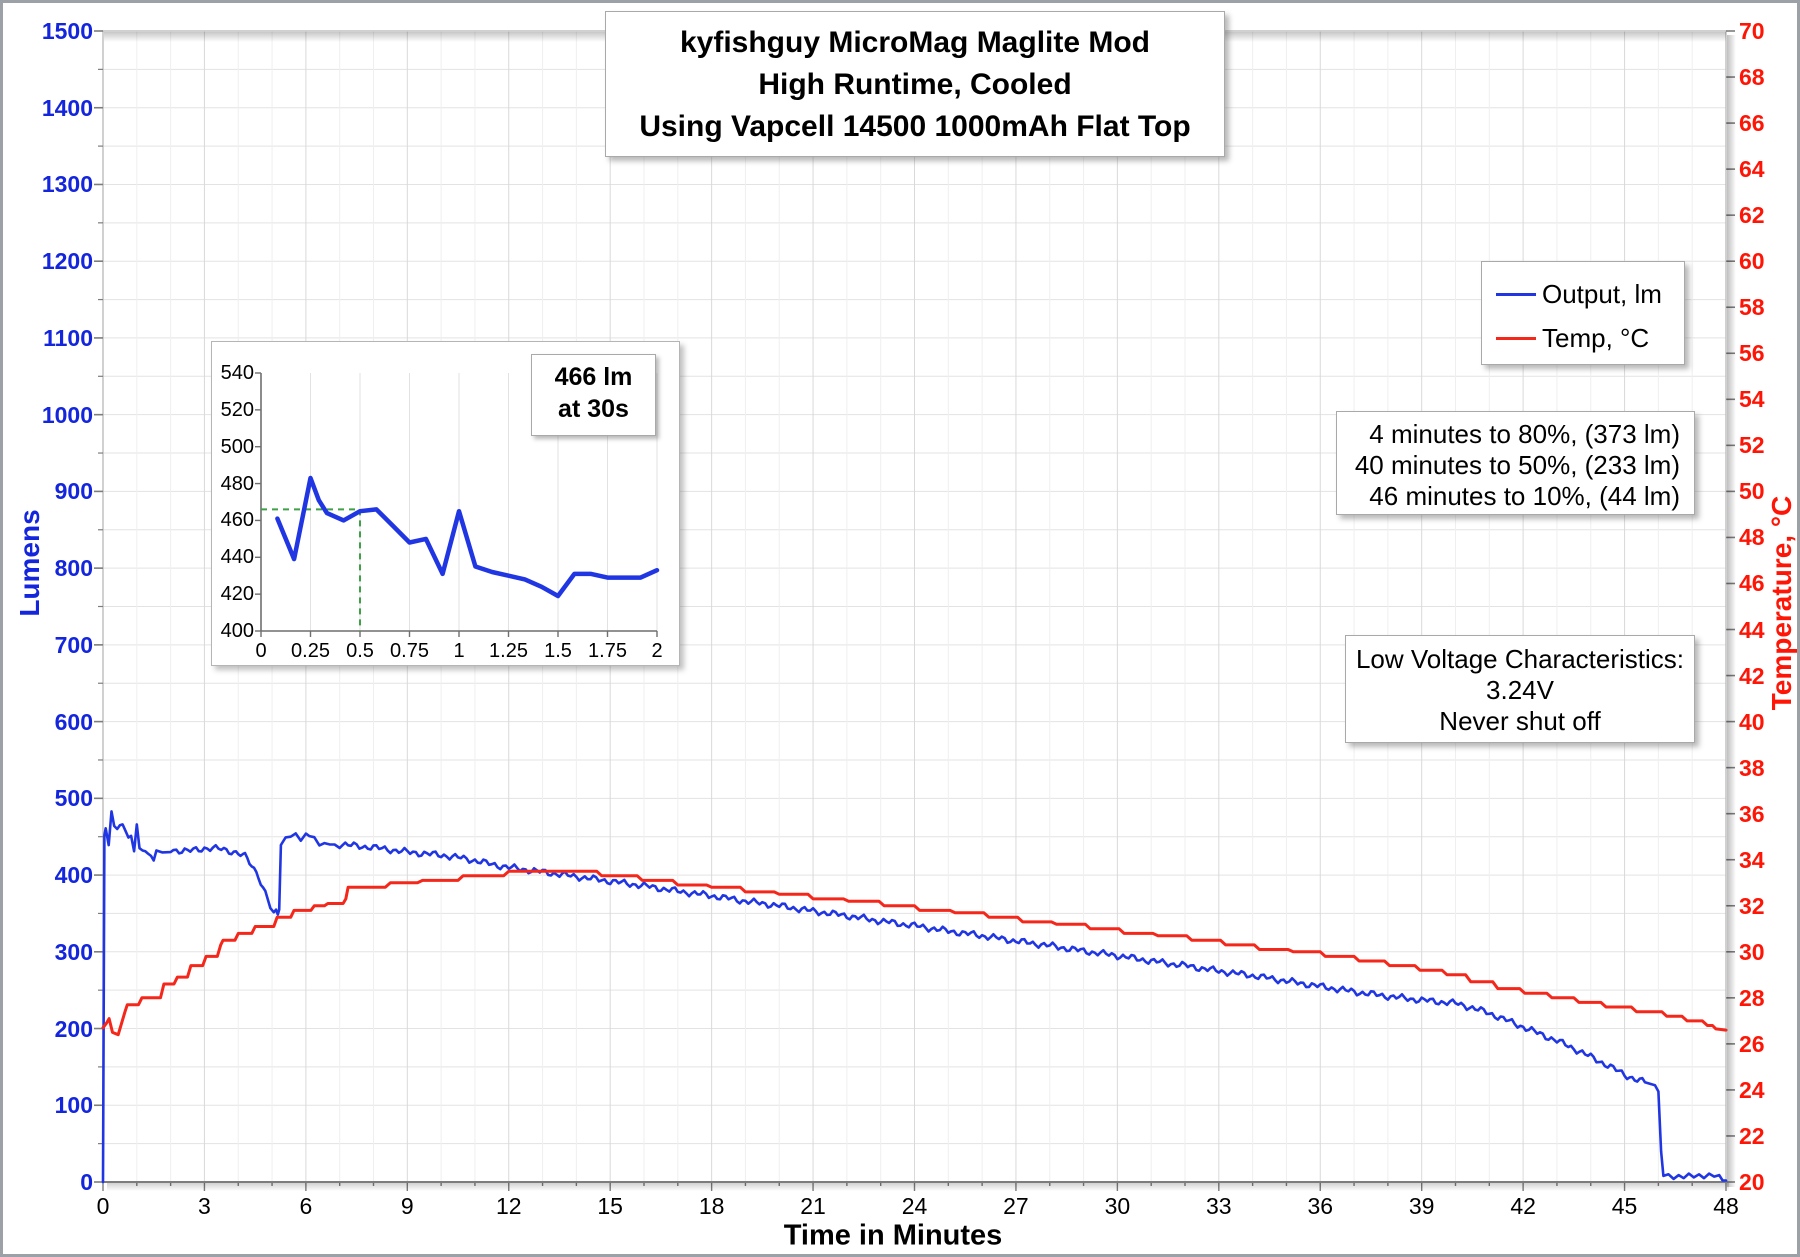 This screenshot has height=1257, width=1800. Describe the element at coordinates (68, 337) in the screenshot. I see `left-axis-tick-label: 1100` at that location.